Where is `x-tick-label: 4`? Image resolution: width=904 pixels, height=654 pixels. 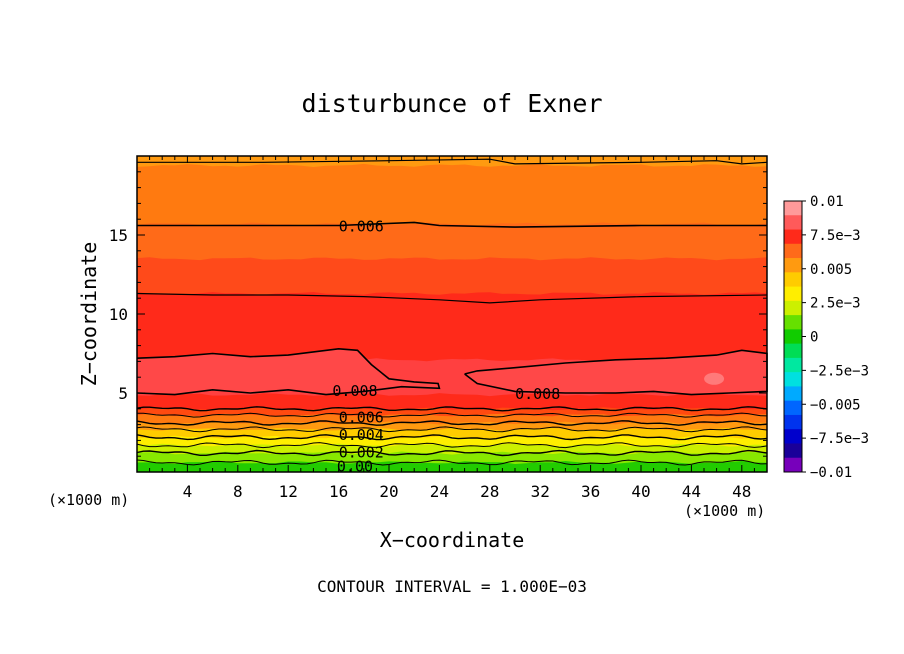 x-tick-label: 4 is located at coordinates (188, 491).